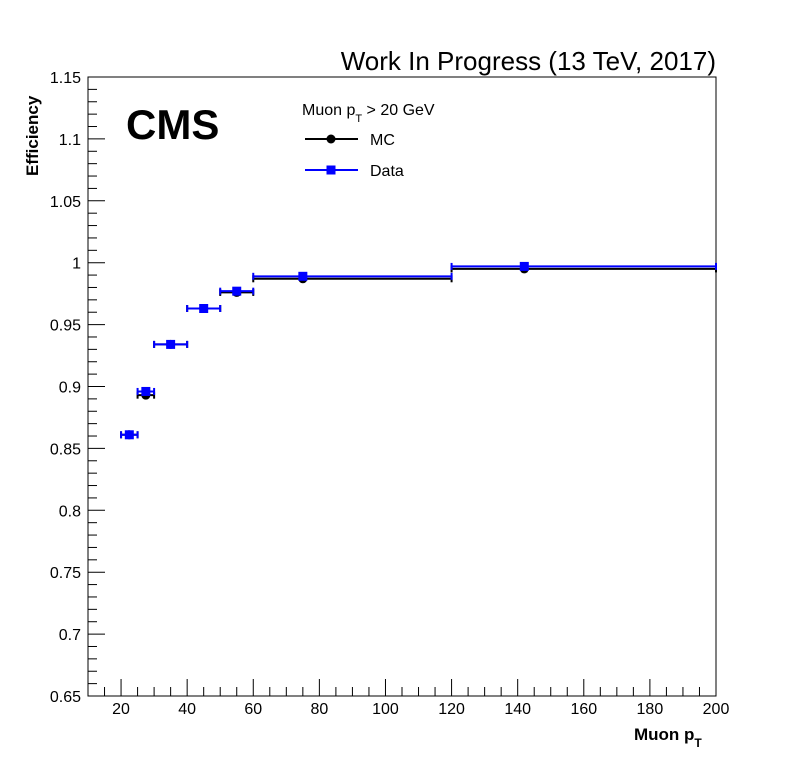 The width and height of the screenshot is (796, 772). Describe the element at coordinates (65, 202) in the screenshot. I see `y-tick-label: 1.05` at that location.